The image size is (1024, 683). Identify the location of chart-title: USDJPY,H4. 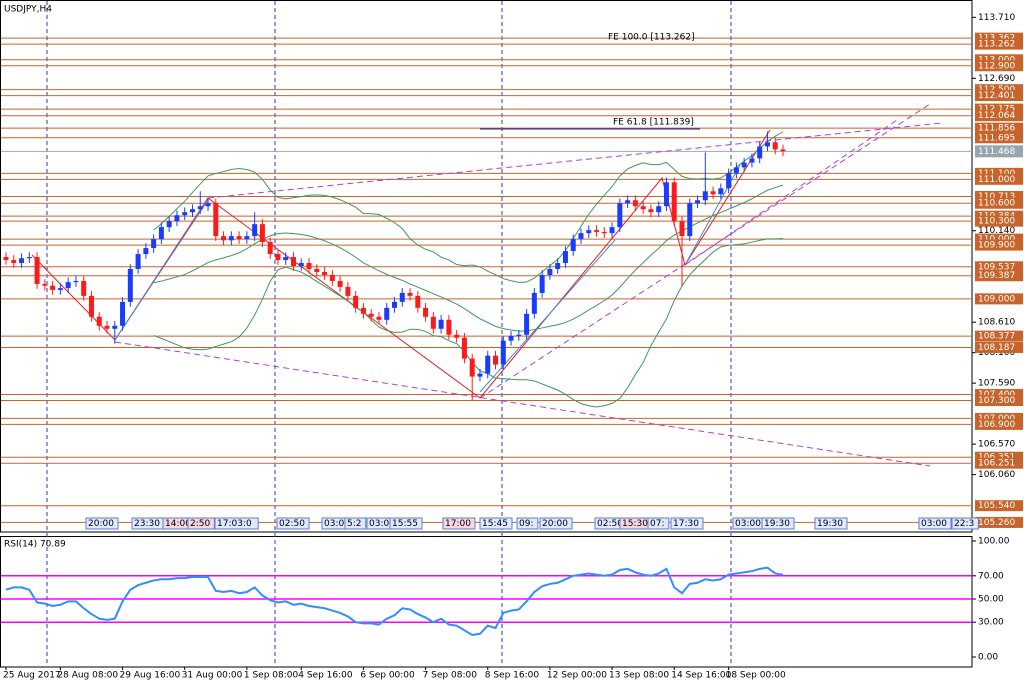
(28, 10).